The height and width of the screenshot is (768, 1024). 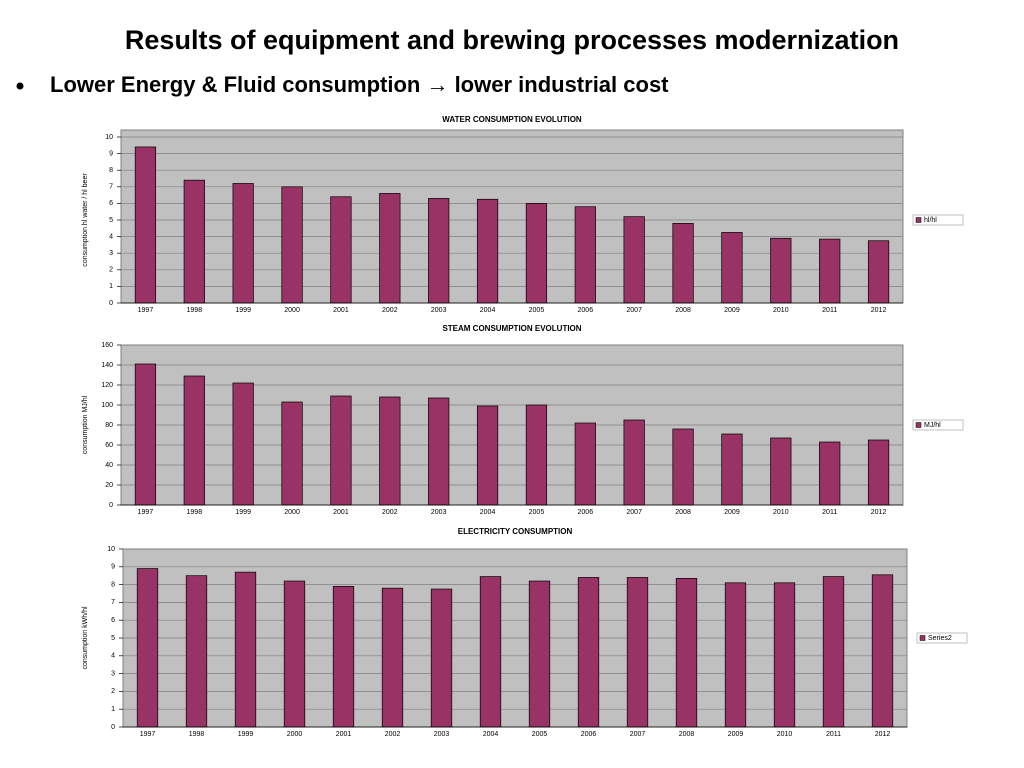 What do you see at coordinates (113, 567) in the screenshot?
I see `y-tick-label: 9` at bounding box center [113, 567].